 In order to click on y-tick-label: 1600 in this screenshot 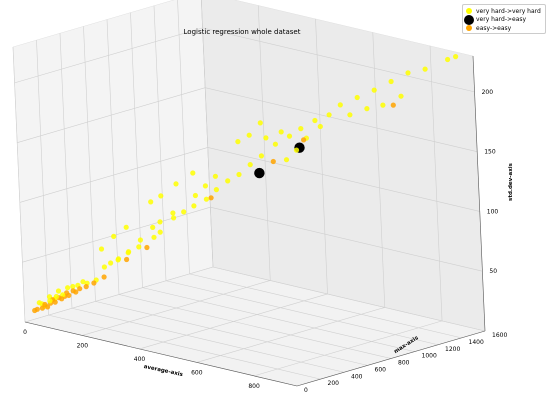, I will do `click(499, 335)`.